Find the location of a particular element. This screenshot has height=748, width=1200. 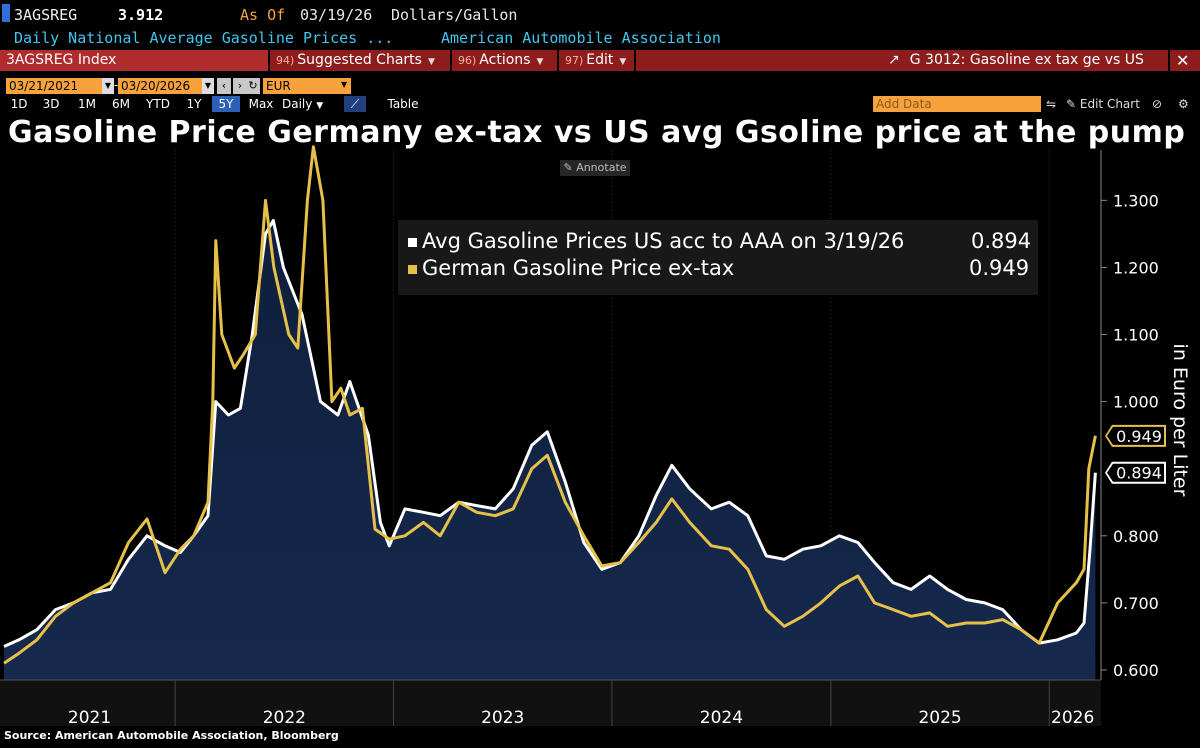

range-ytd: YTD is located at coordinates (158, 104).